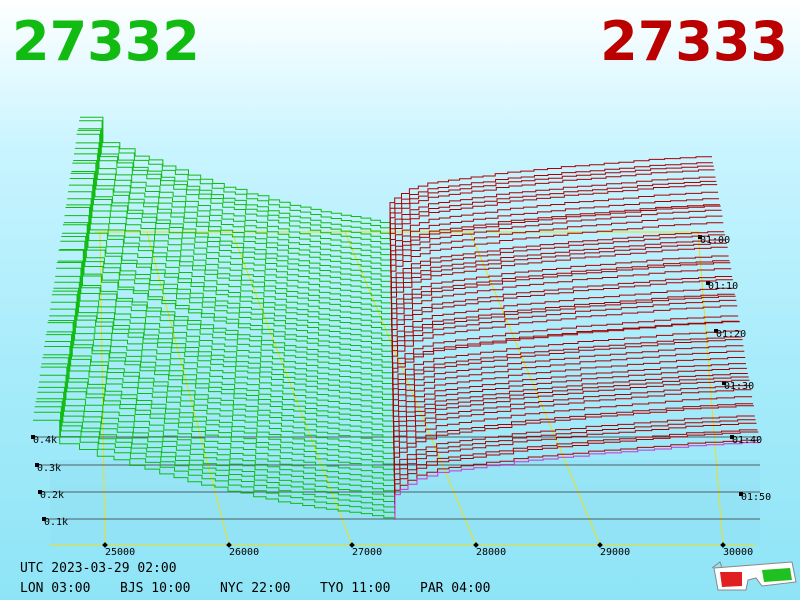 The height and width of the screenshot is (600, 800). What do you see at coordinates (120, 552) in the screenshot?
I see `price-label: 25000` at bounding box center [120, 552].